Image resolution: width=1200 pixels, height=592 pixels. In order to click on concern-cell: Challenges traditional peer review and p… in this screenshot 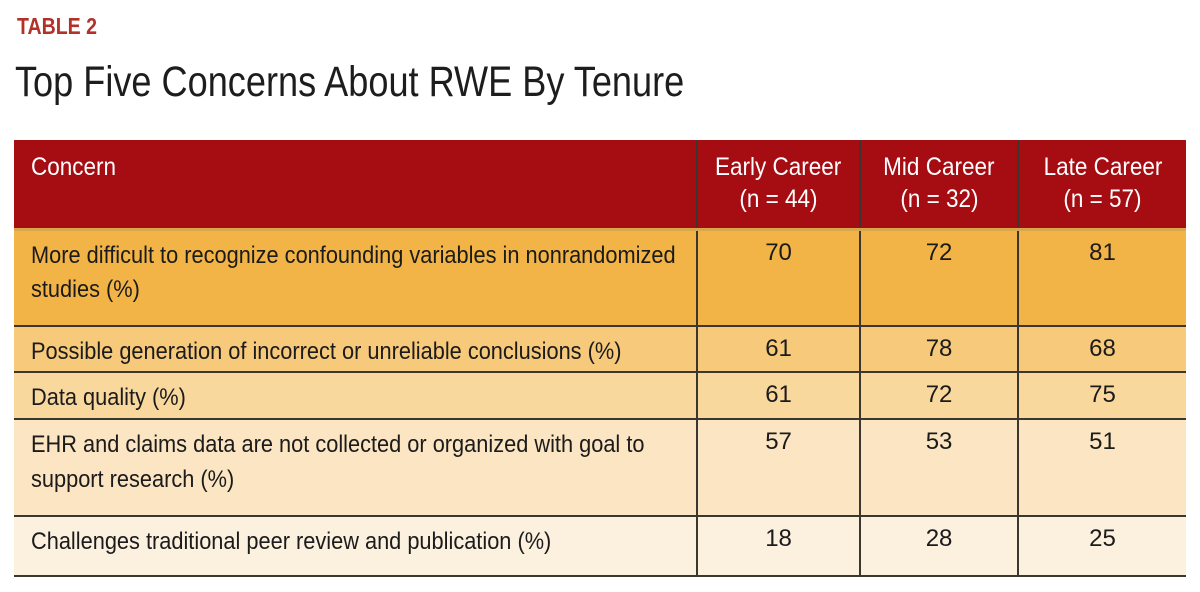, I will do `click(356, 546)`.